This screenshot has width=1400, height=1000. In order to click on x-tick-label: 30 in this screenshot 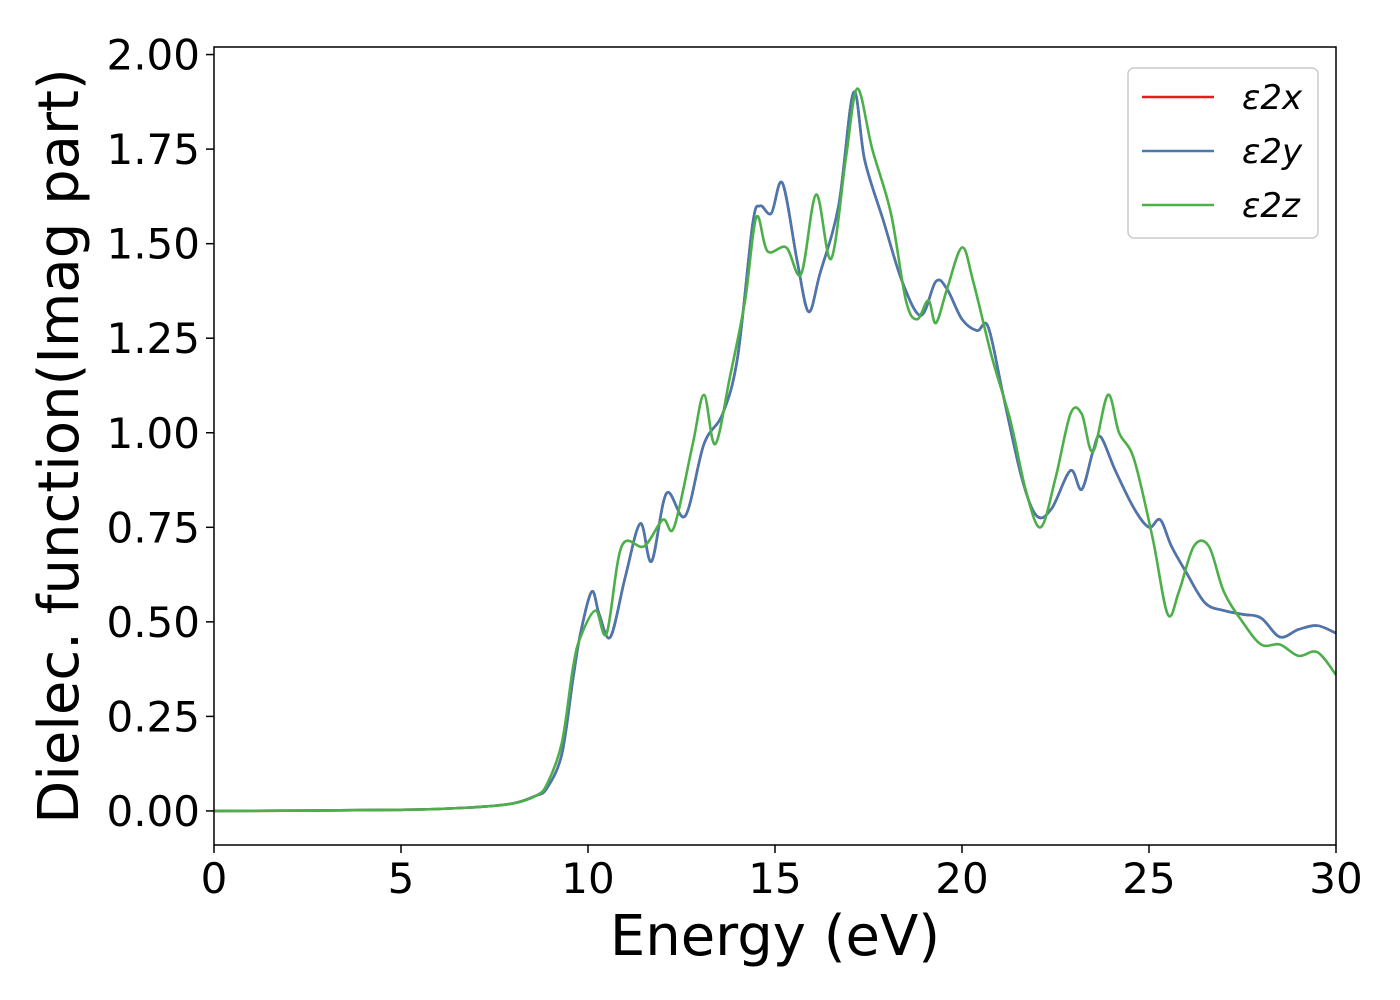, I will do `click(1335, 878)`.